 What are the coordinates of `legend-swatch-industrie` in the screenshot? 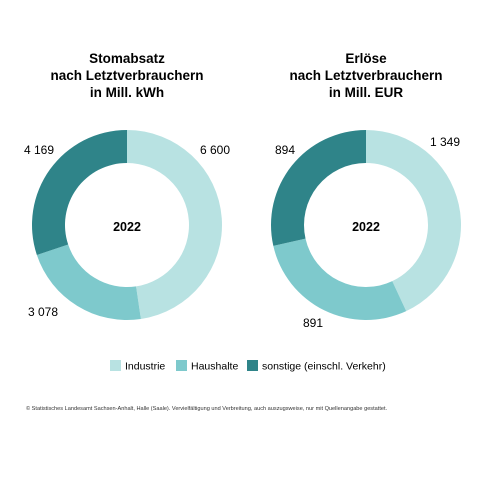 It's located at (115, 365).